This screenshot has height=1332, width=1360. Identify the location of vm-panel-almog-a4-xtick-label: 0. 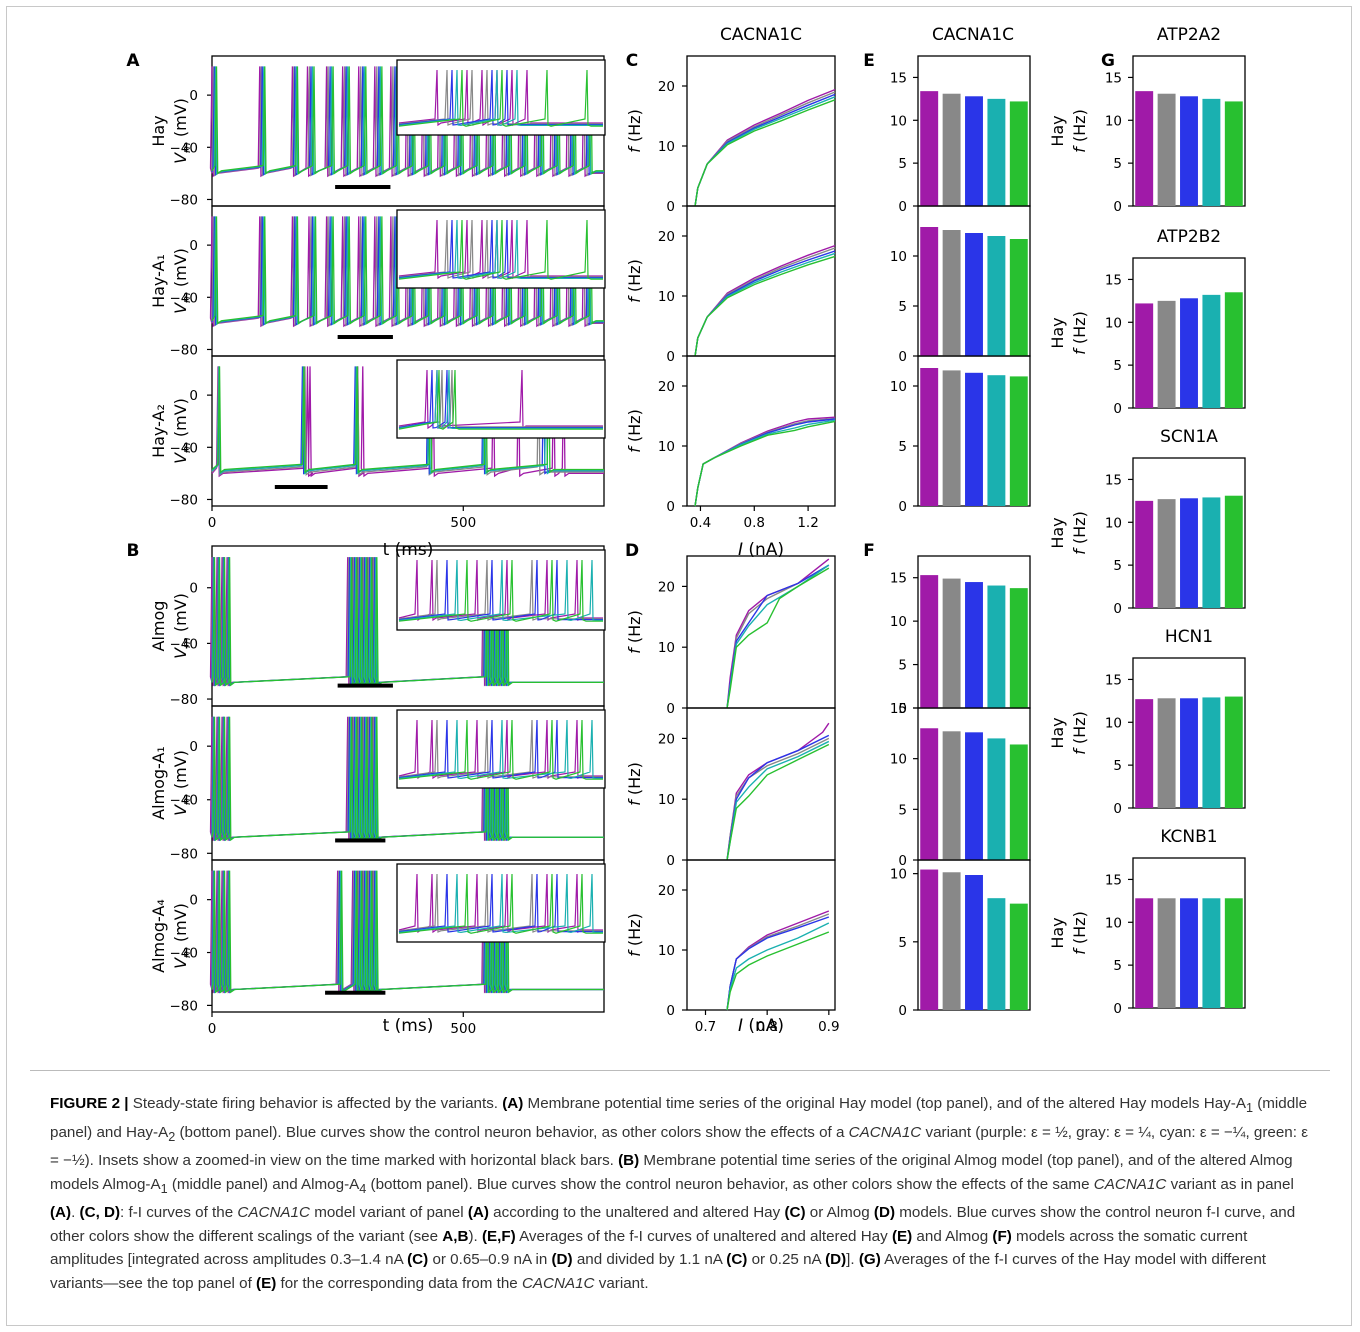
(212, 1029).